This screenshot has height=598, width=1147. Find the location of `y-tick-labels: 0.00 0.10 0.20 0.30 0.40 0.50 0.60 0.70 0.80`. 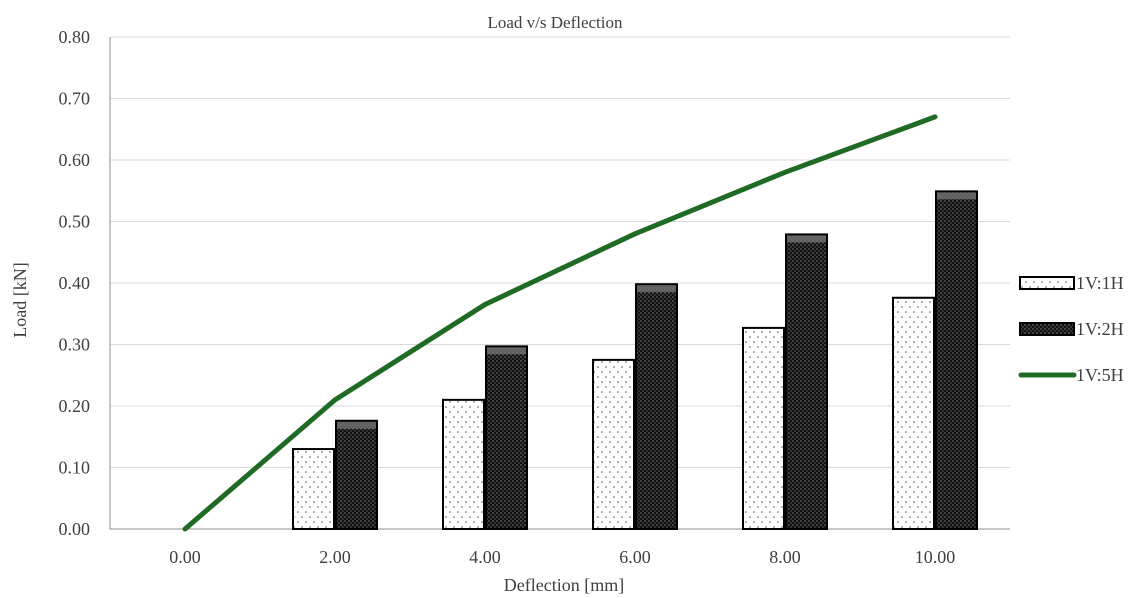

y-tick-labels: 0.00 0.10 0.20 0.30 0.40 0.50 0.60 0.70 0.80 is located at coordinates (75, 283).